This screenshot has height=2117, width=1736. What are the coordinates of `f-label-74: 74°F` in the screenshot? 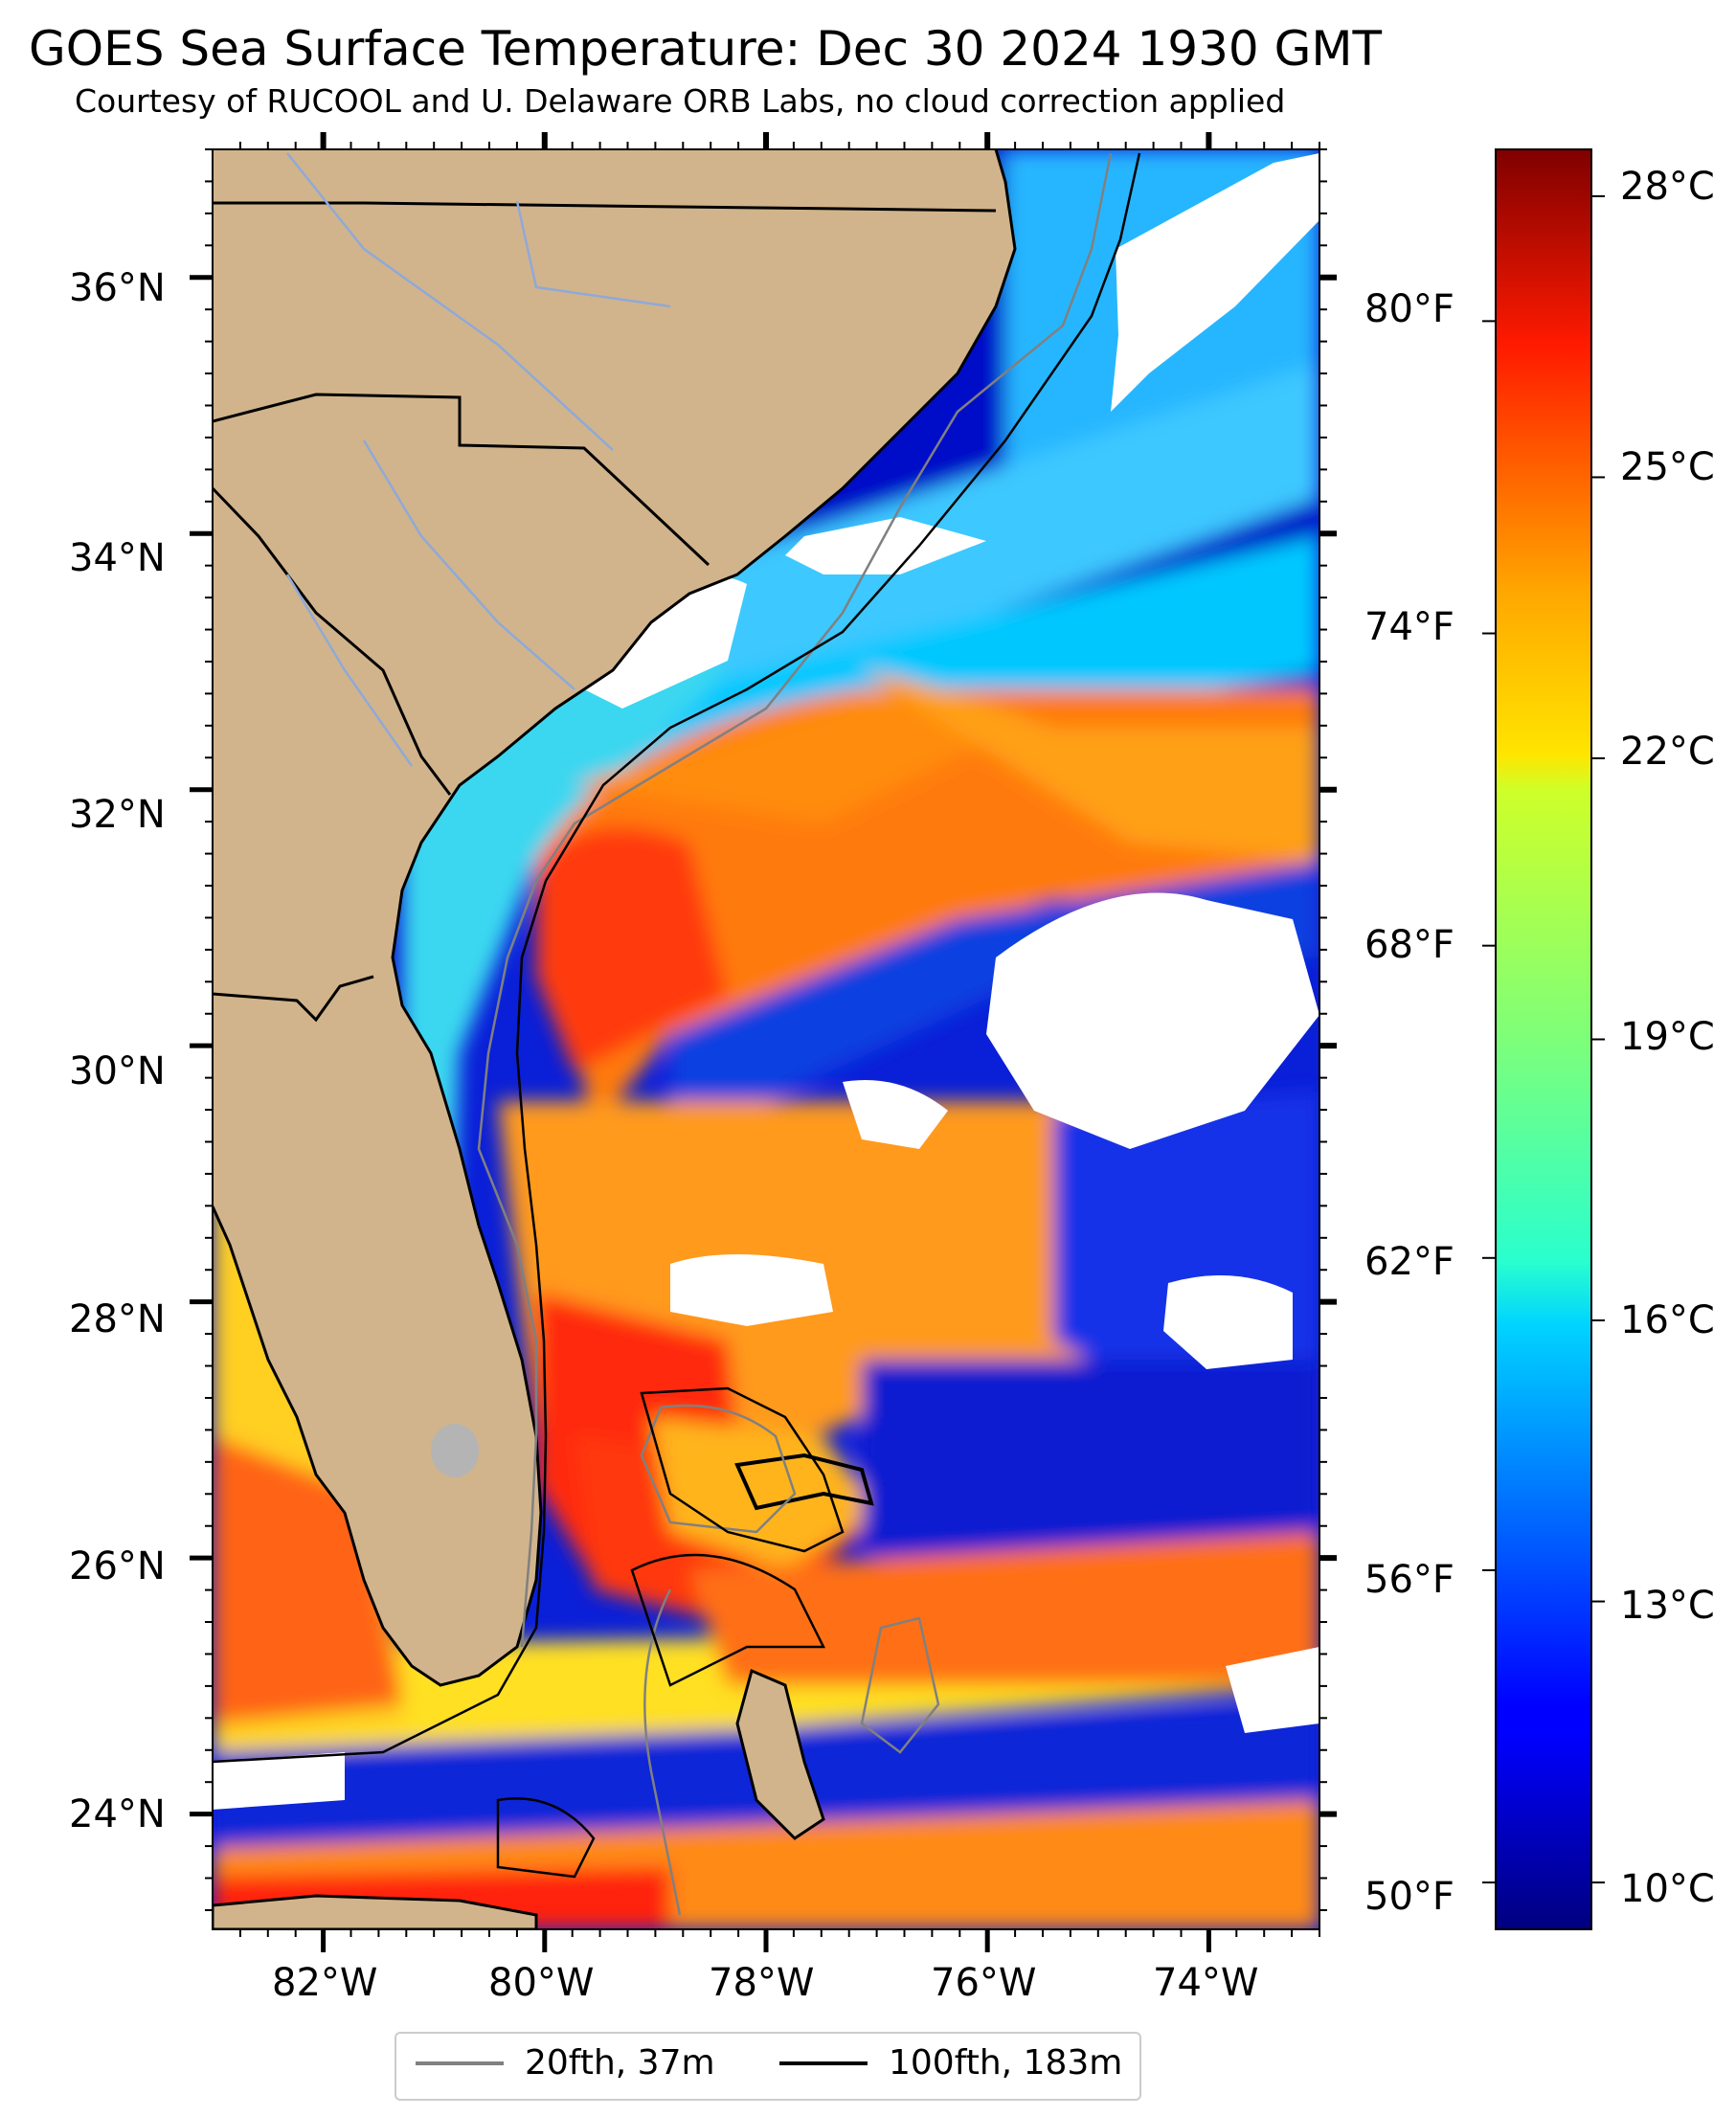 It's located at (1409, 627).